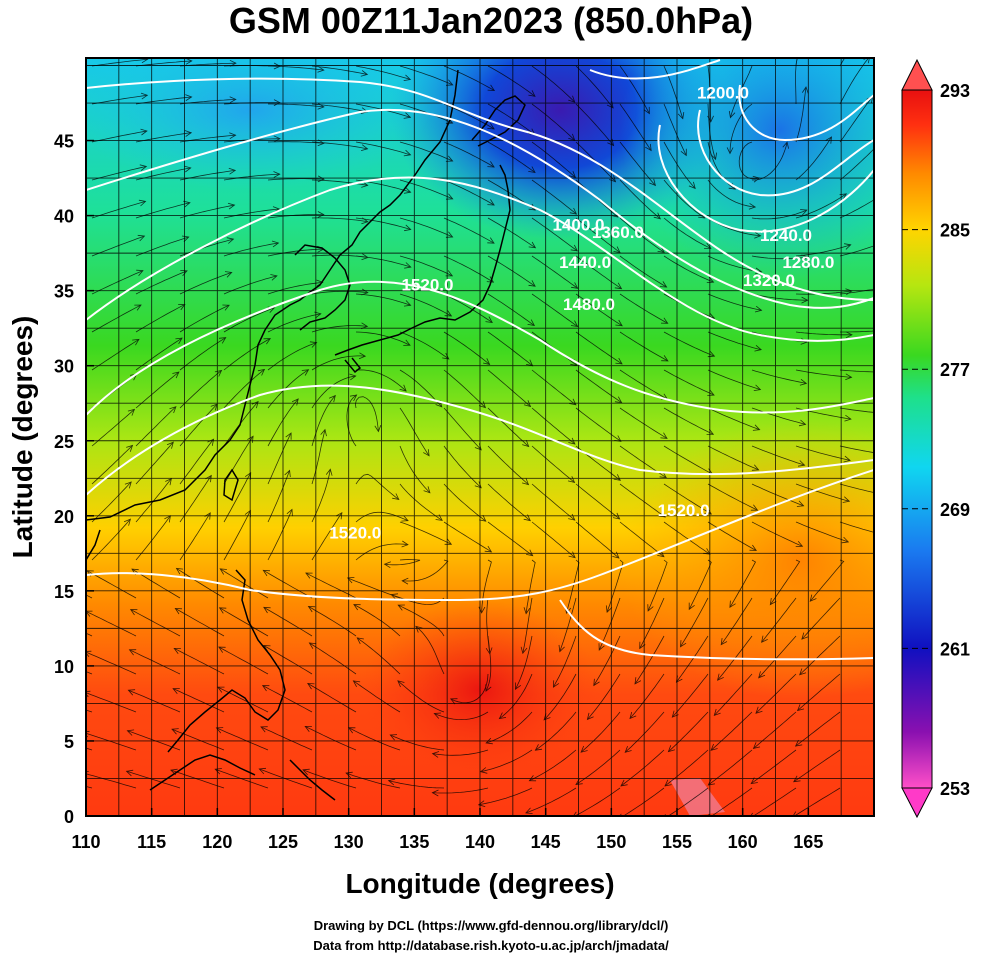 Image resolution: width=982 pixels, height=962 pixels. Describe the element at coordinates (917, 74) in the screenshot. I see `colorbar-max-arrow` at that location.